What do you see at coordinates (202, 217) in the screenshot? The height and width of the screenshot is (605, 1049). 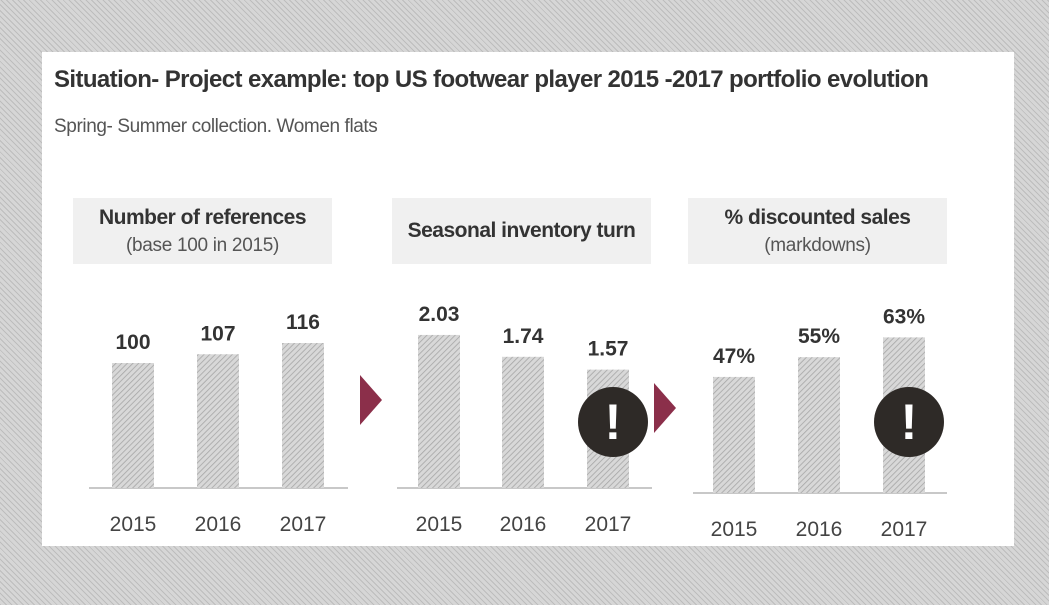 I see `panel-title-references: Number of references` at bounding box center [202, 217].